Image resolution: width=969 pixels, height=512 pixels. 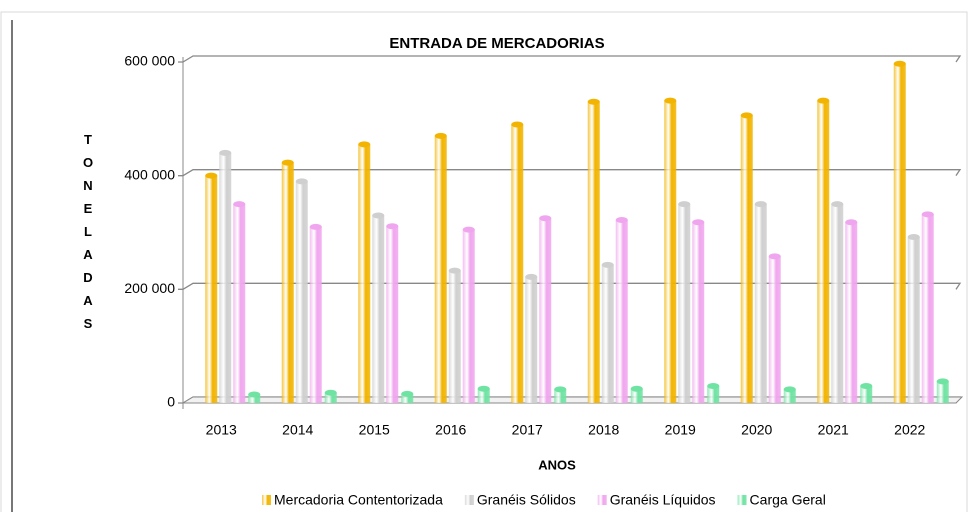 What do you see at coordinates (450, 430) in the screenshot?
I see `x-tick-label: 2016` at bounding box center [450, 430].